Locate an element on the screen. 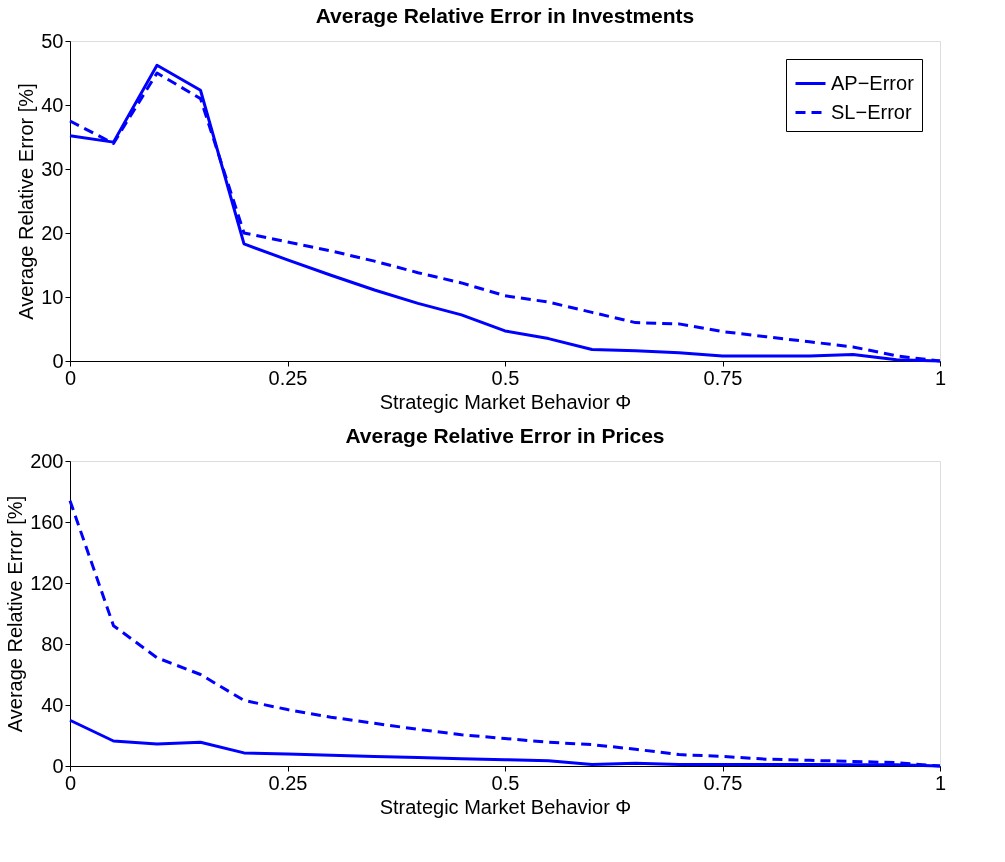 The height and width of the screenshot is (862, 1005). y-tick-label: 80 is located at coordinates (52, 643).